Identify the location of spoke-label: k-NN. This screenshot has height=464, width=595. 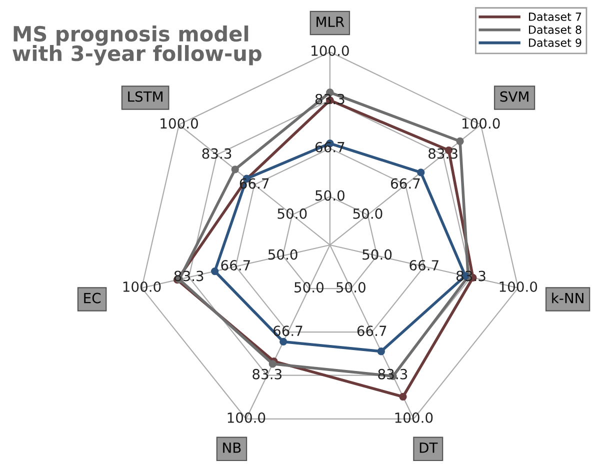
(568, 298).